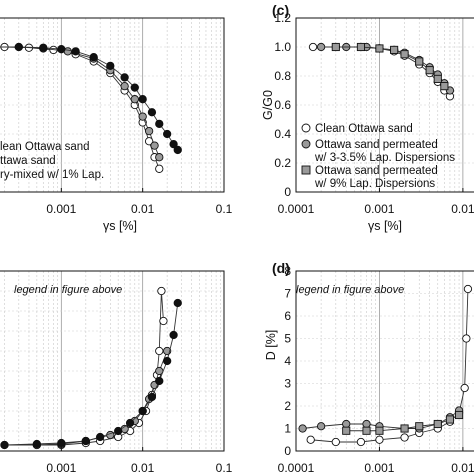  Describe the element at coordinates (287, 429) in the screenshot. I see `y-tick-label: 1` at that location.